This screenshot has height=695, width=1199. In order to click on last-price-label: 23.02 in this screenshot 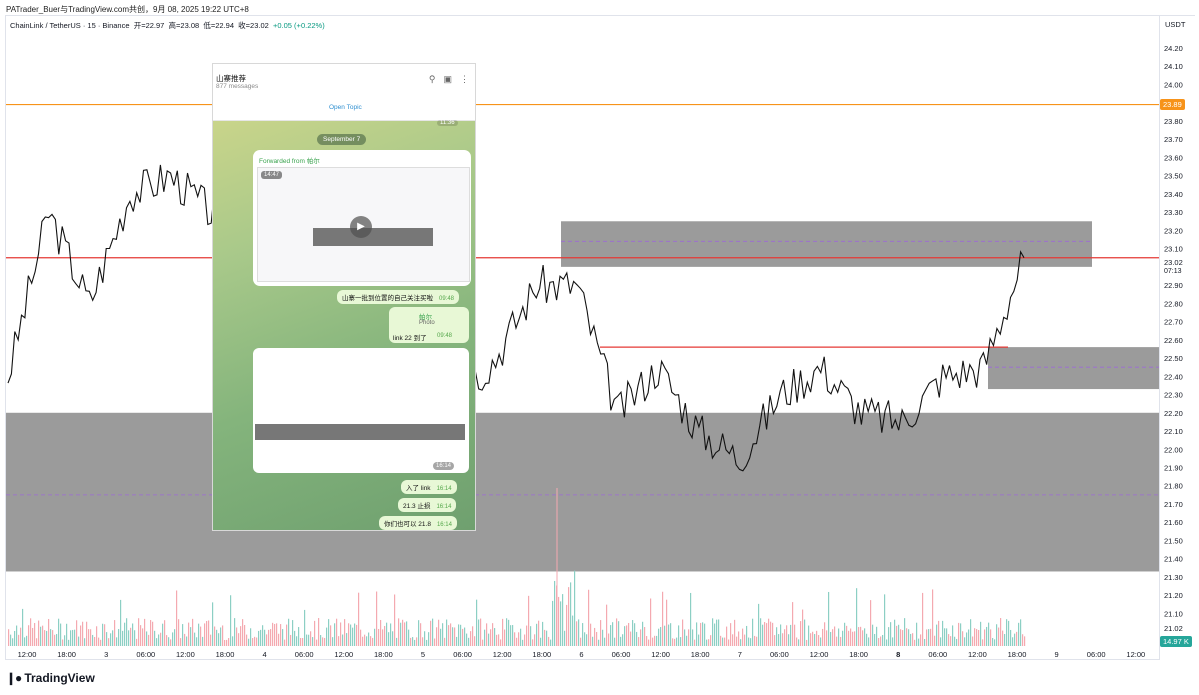, I will do `click(1173, 262)`.